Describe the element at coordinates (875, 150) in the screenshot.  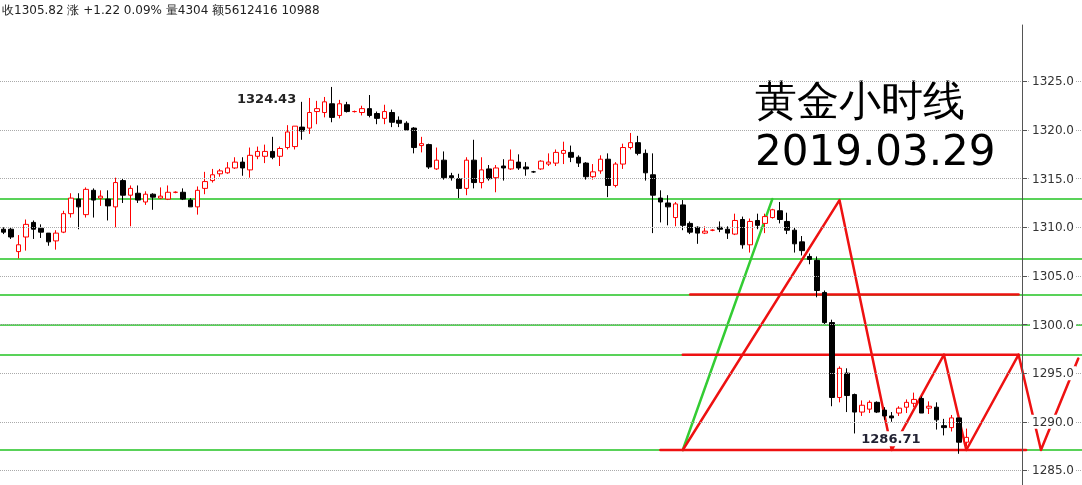
I see `text: 2019.03.29` at that location.